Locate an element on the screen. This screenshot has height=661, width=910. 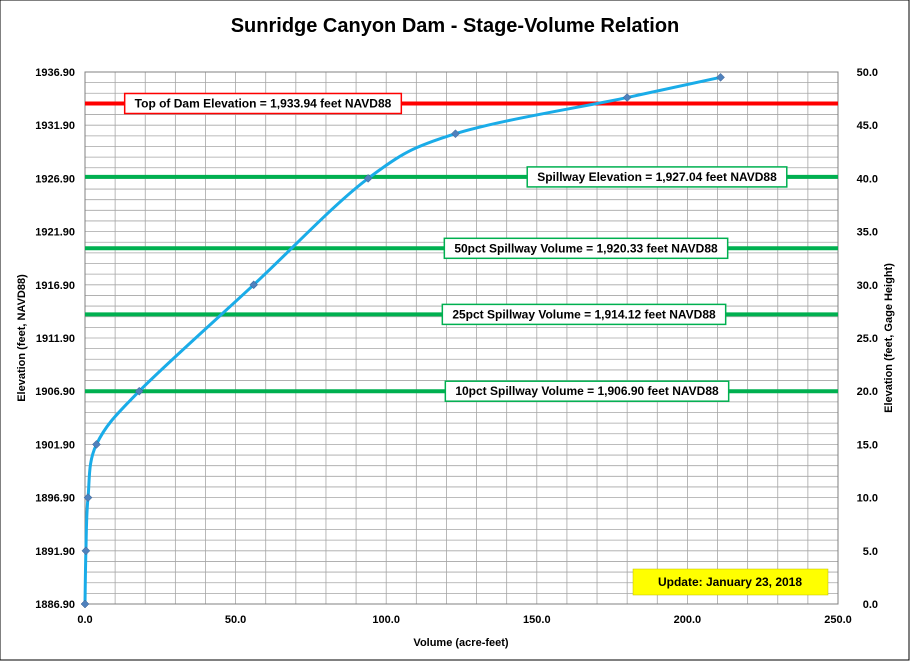
y-tick-label: 1901.90 is located at coordinates (55, 445).